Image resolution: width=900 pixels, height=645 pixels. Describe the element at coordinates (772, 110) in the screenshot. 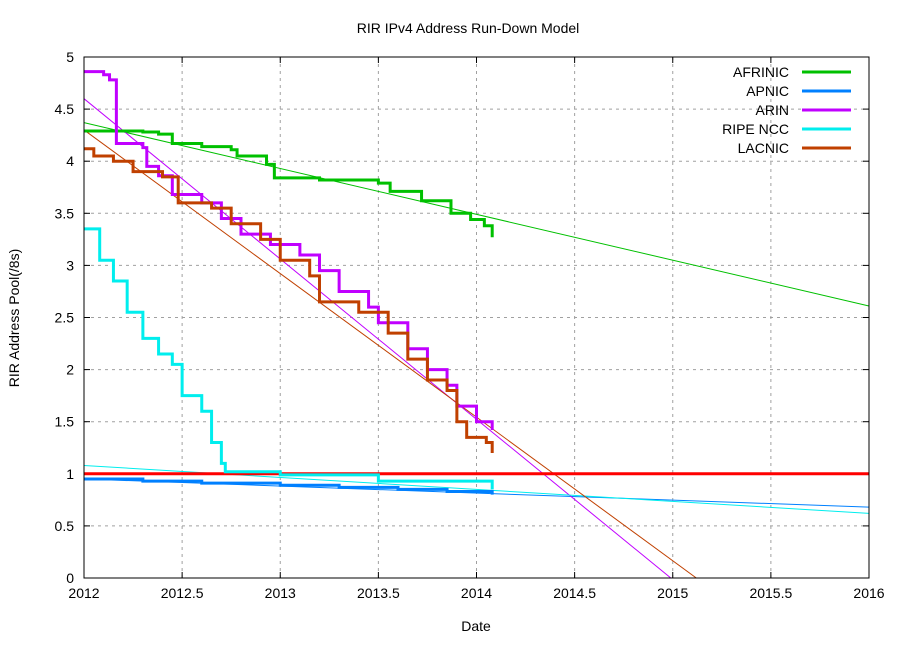

I see `legend-label-arin: ARIN` at that location.